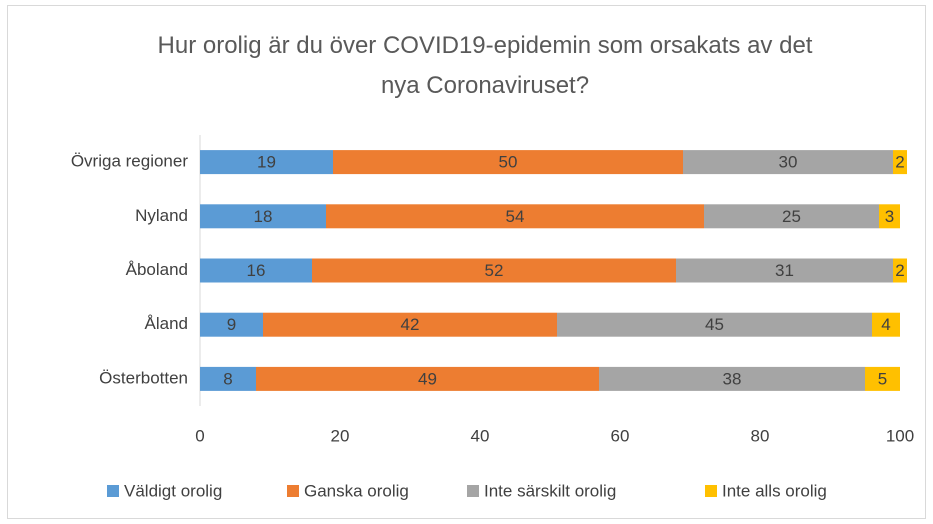 The width and height of the screenshot is (933, 524). I want to click on data-label: 49, so click(427, 378).